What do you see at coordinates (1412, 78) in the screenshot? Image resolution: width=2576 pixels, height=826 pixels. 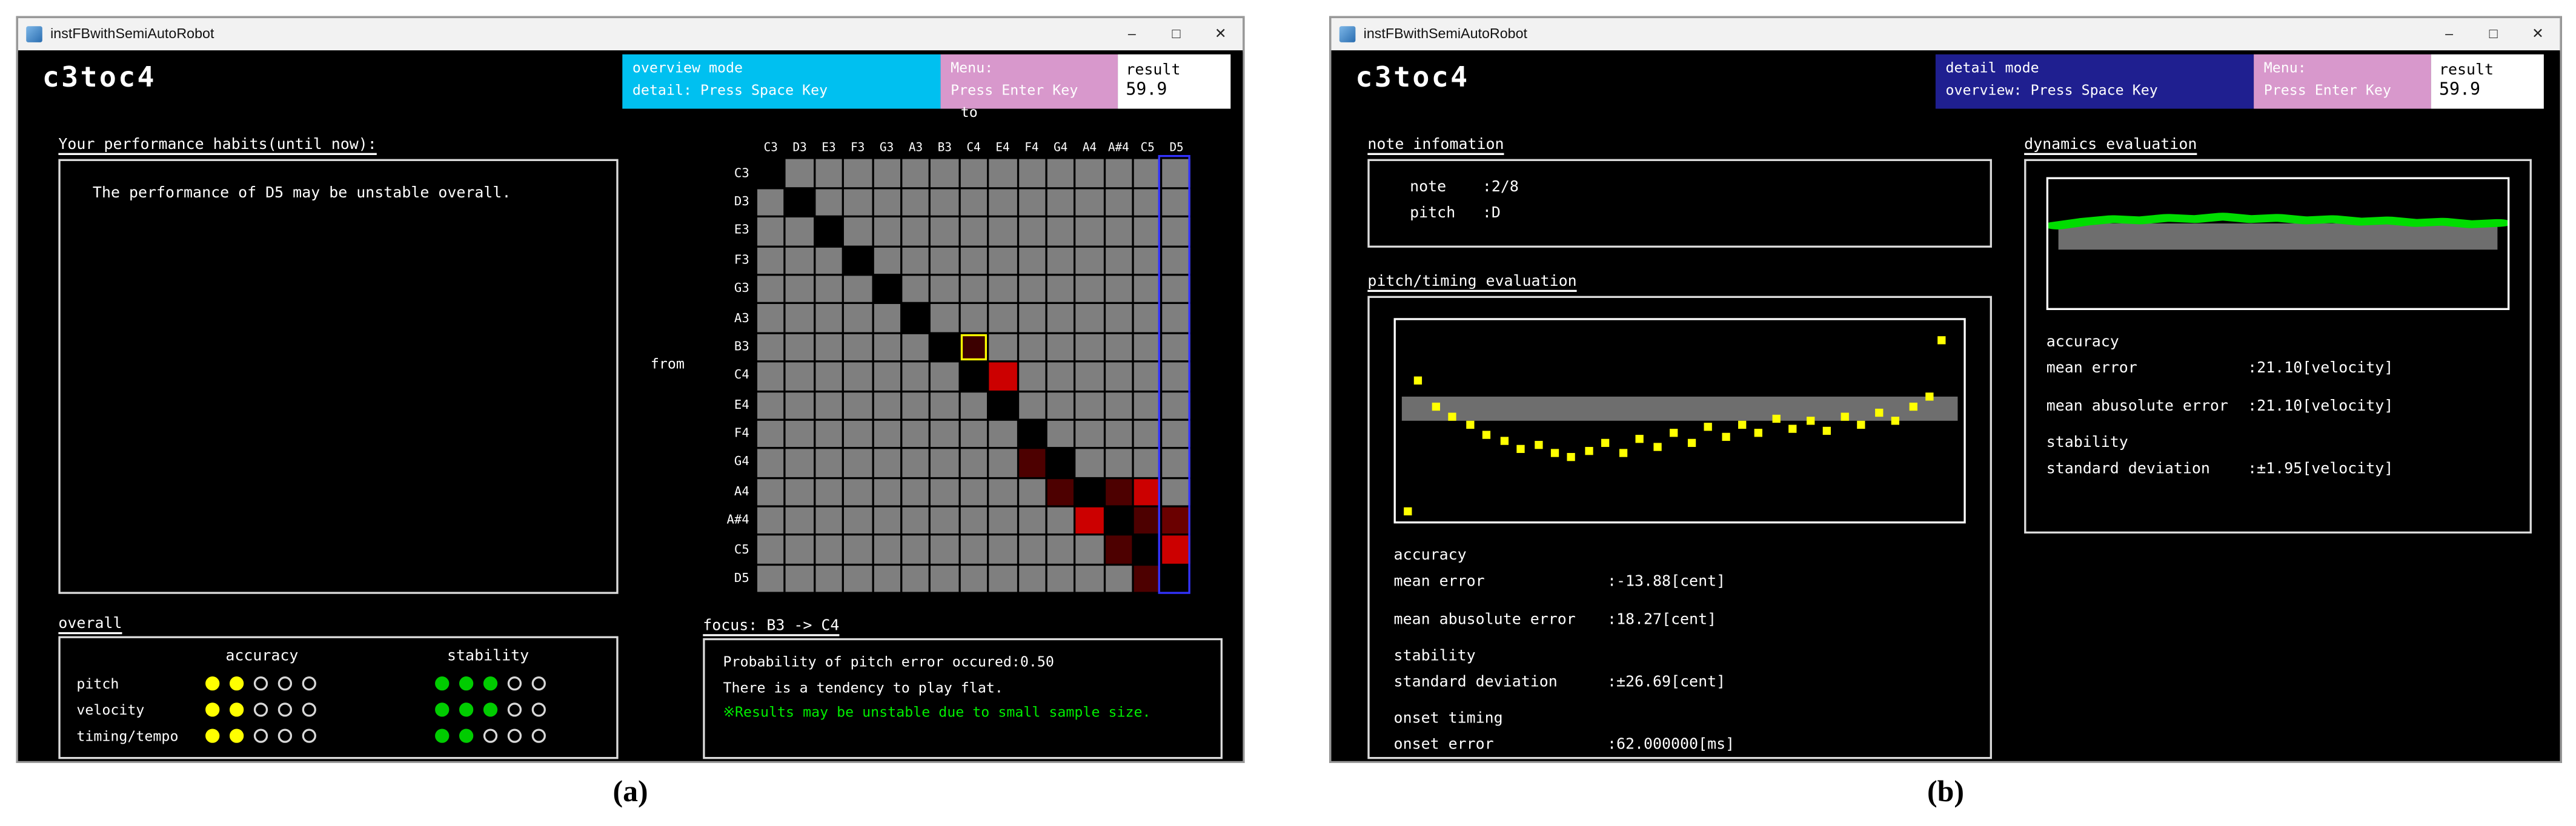 I see `piece-title: c3toc4` at bounding box center [1412, 78].